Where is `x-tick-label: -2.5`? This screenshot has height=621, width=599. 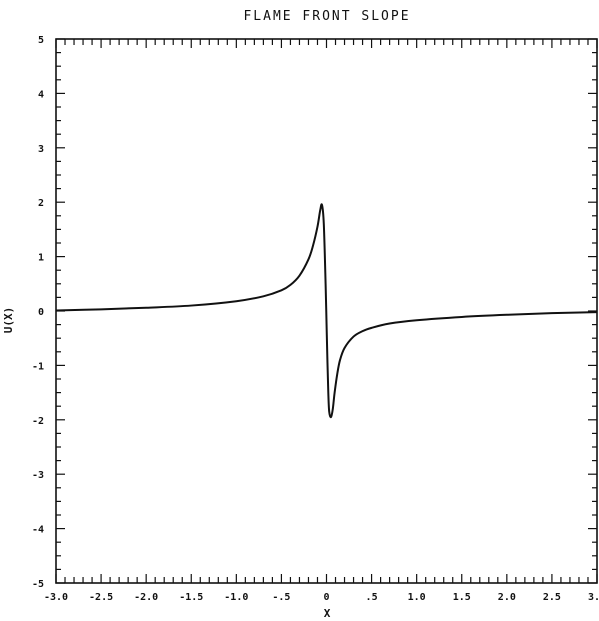 x-tick-label: -2.5 is located at coordinates (101, 597).